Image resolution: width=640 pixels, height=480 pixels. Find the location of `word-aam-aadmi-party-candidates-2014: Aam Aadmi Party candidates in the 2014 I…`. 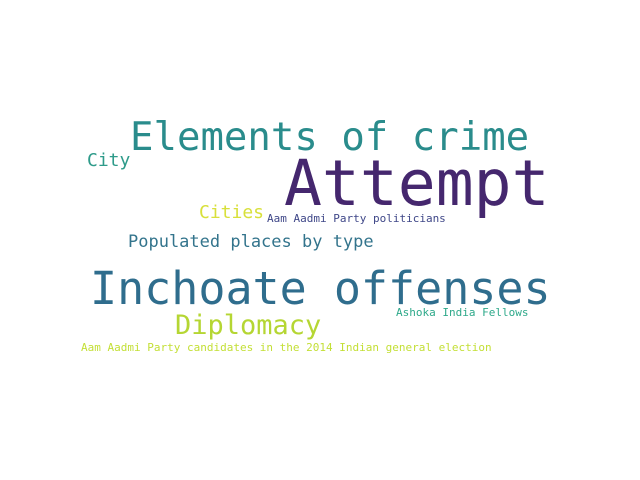

word-aam-aadmi-party-candidates-2014: Aam Aadmi Party candidates in the 2014 I… is located at coordinates (286, 347).